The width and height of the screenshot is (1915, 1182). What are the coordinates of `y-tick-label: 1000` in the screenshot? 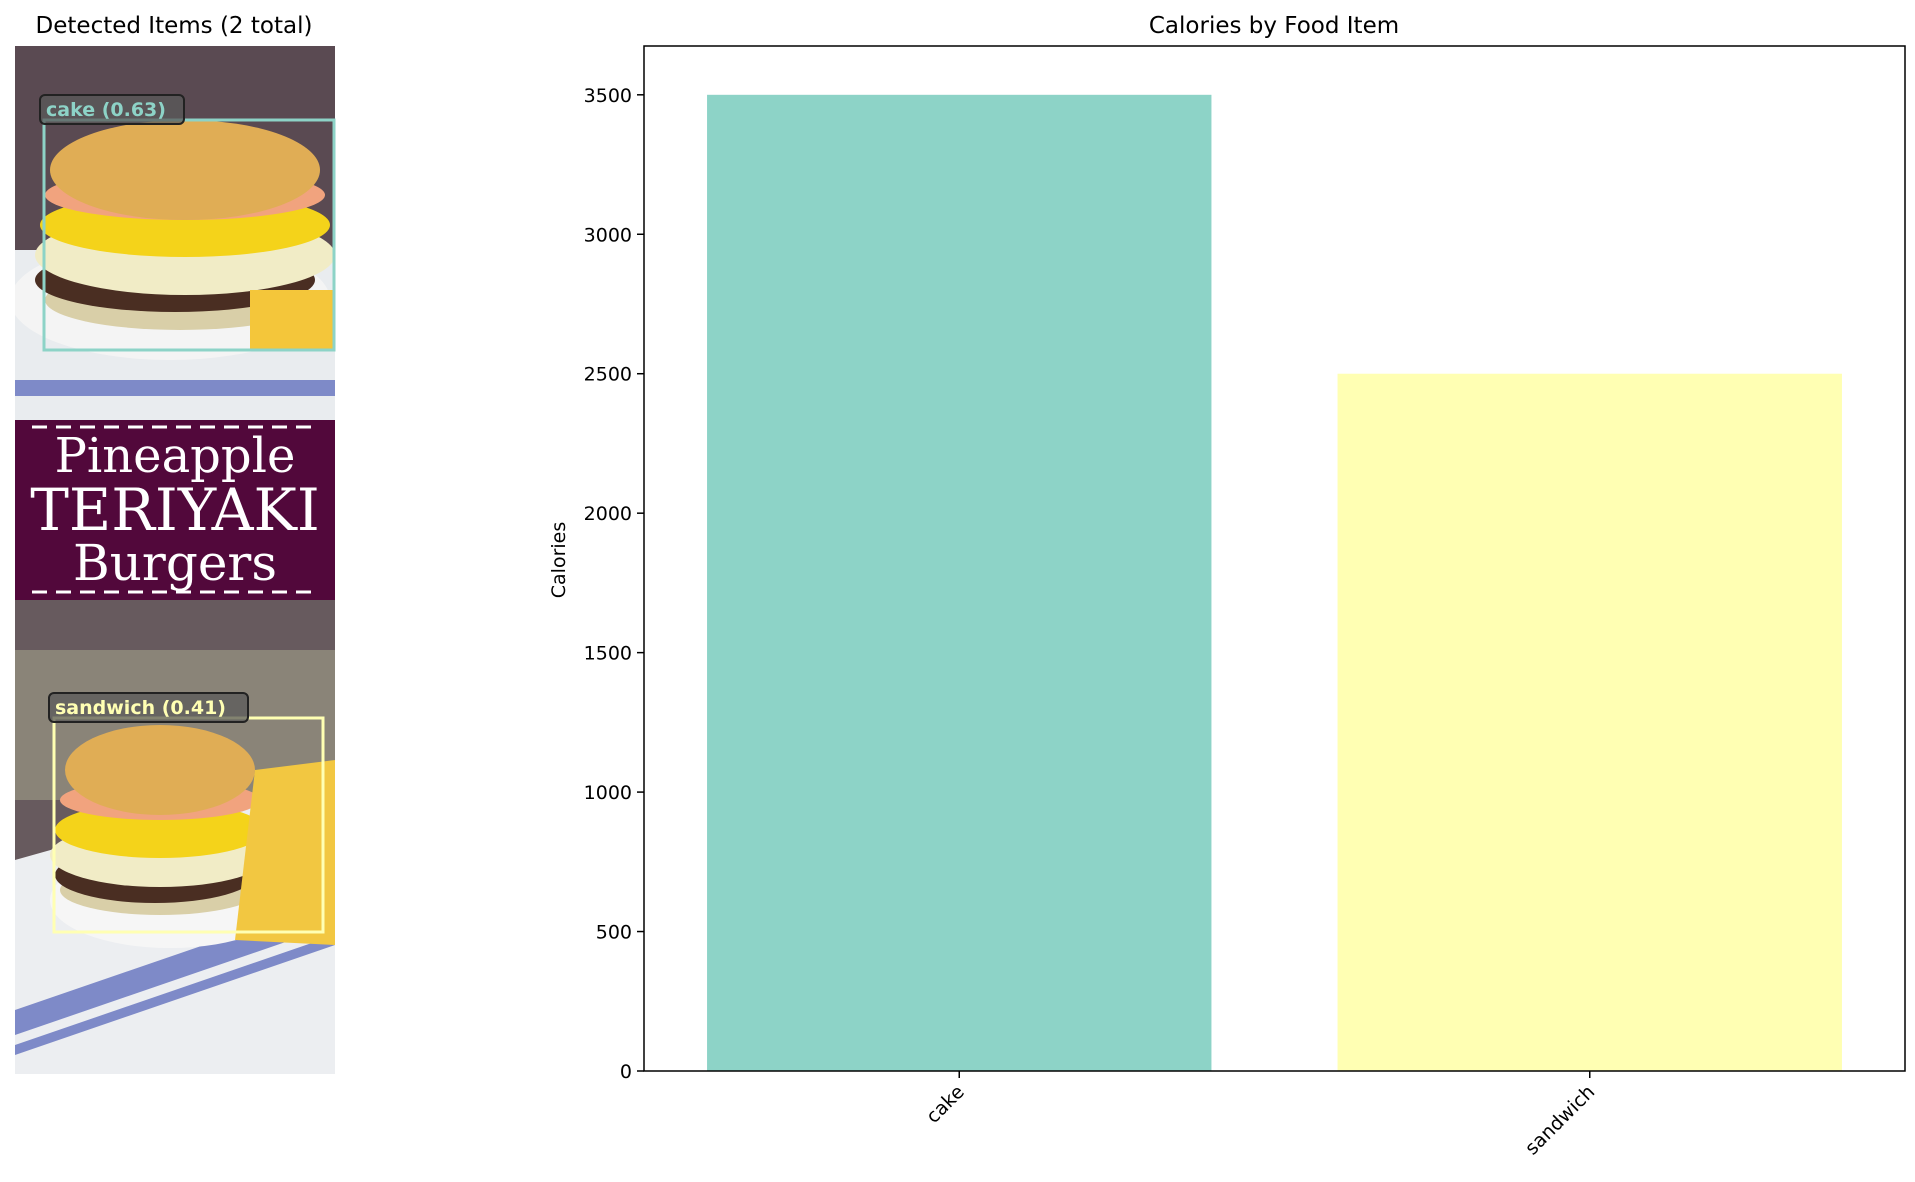 It's located at (608, 793).